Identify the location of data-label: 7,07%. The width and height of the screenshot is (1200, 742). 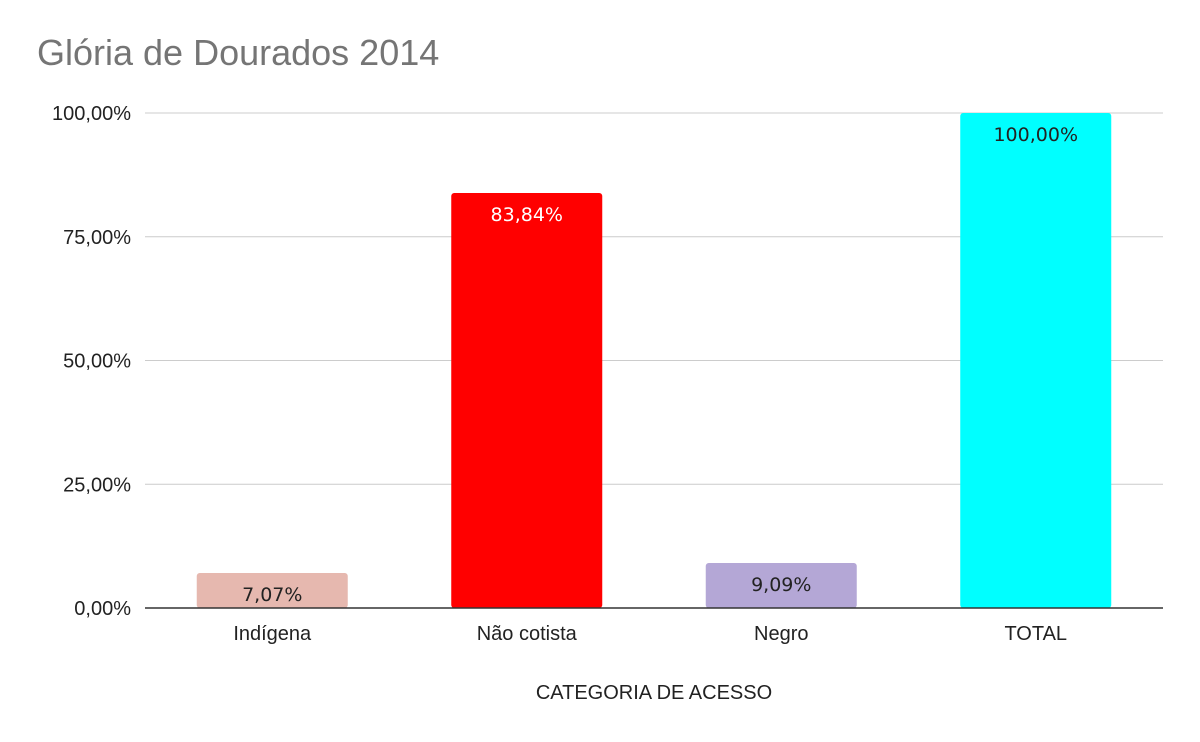
(272, 595).